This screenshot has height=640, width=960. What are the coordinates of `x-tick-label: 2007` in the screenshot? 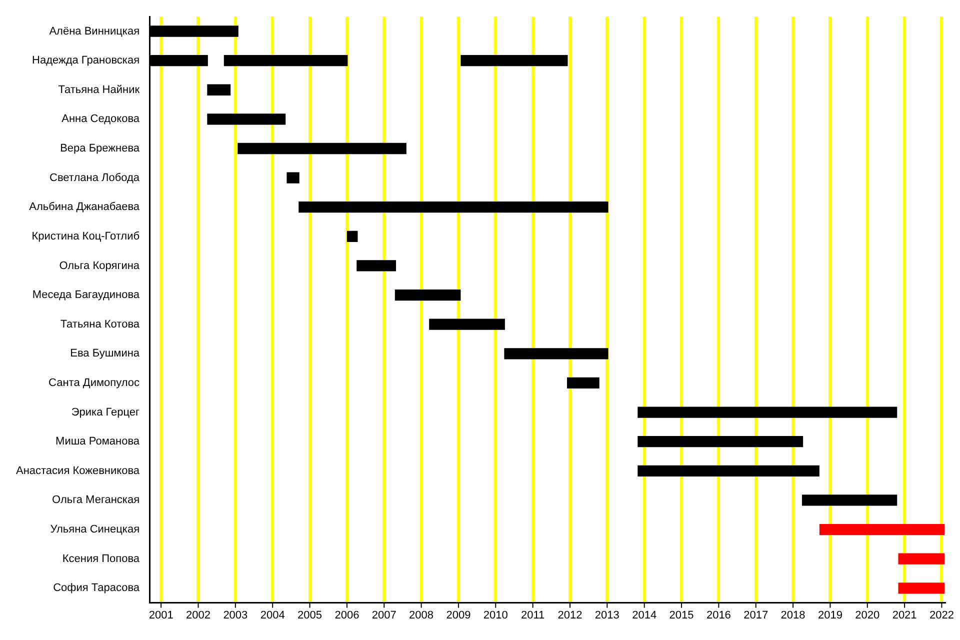 It's located at (384, 615).